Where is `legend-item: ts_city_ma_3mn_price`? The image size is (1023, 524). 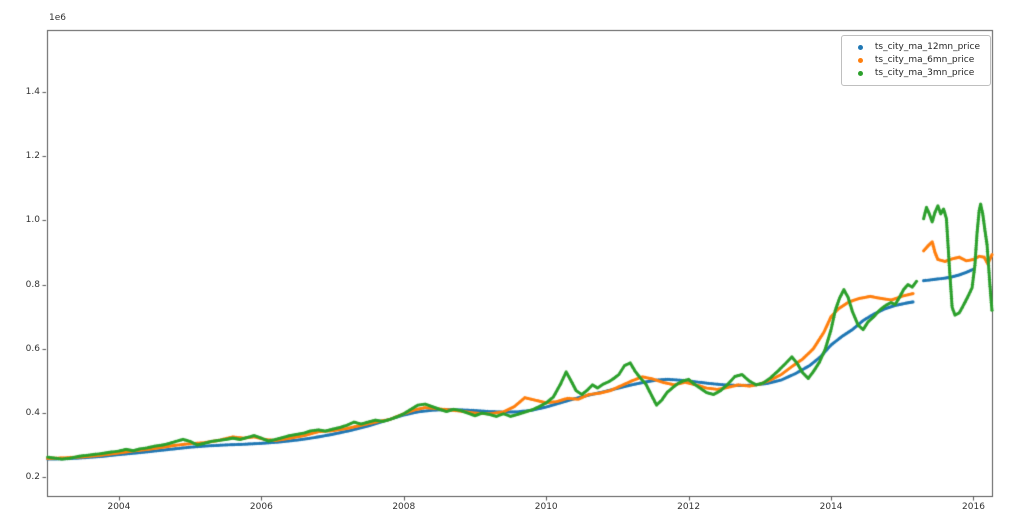
legend-item: ts_city_ma_3mn_price is located at coordinates (916, 73).